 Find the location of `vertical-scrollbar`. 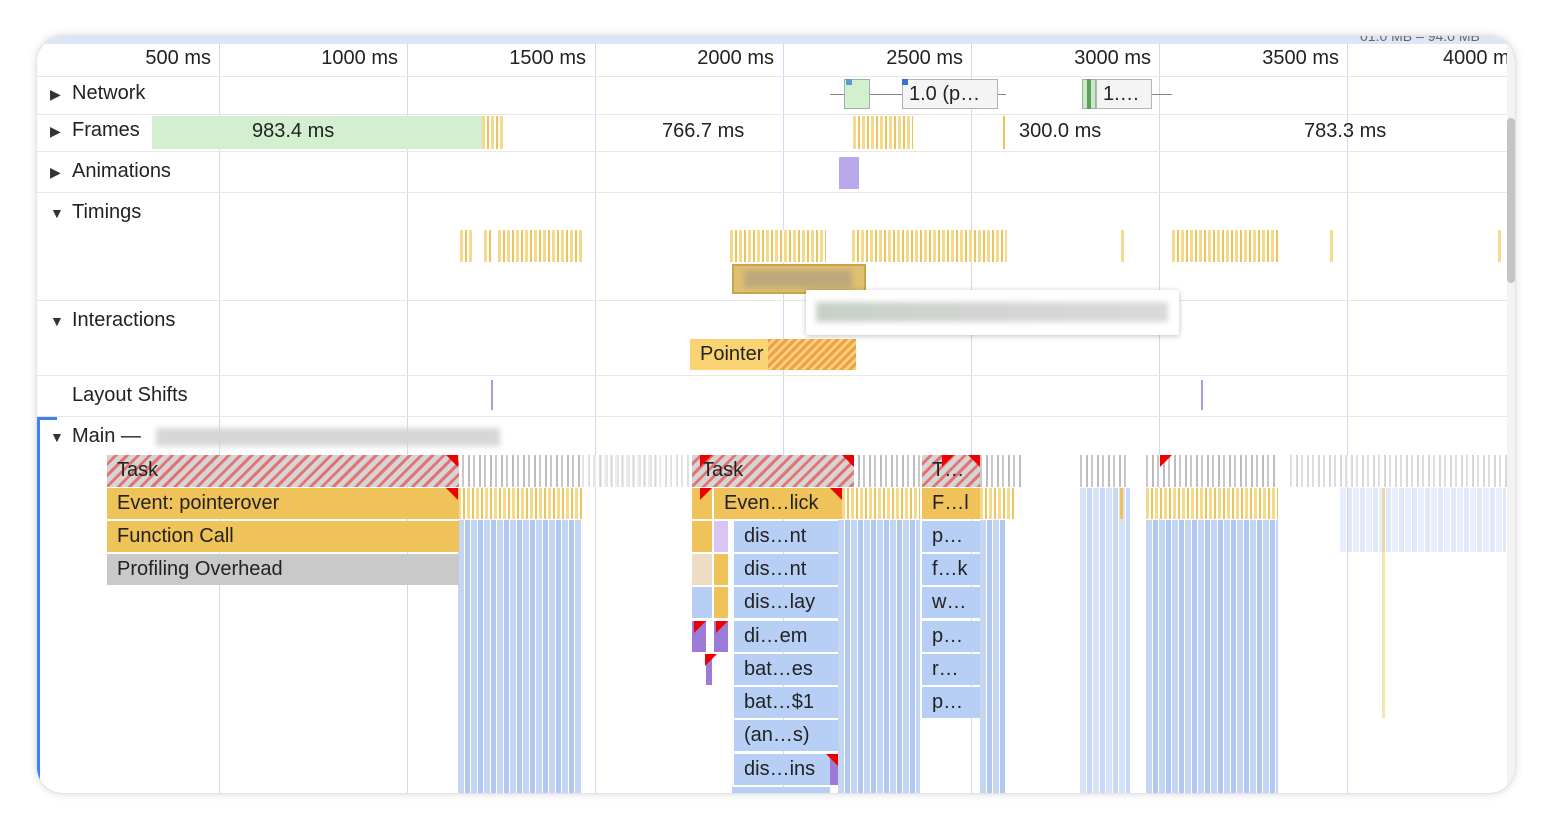

vertical-scrollbar is located at coordinates (1511, 418).